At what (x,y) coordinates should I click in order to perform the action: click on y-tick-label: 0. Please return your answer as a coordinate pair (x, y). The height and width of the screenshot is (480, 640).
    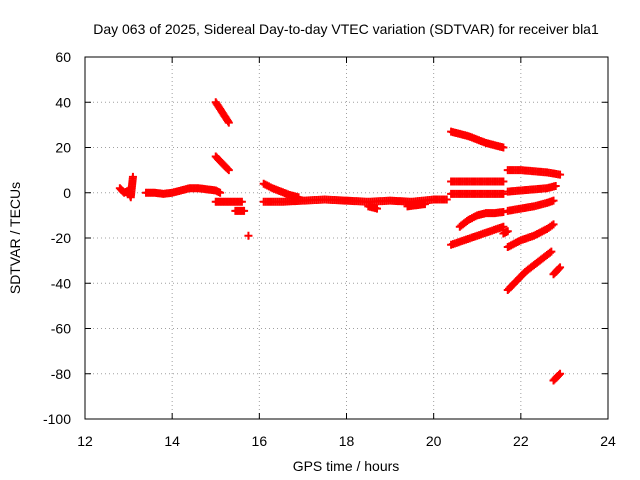
    Looking at the image, I should click on (67, 193).